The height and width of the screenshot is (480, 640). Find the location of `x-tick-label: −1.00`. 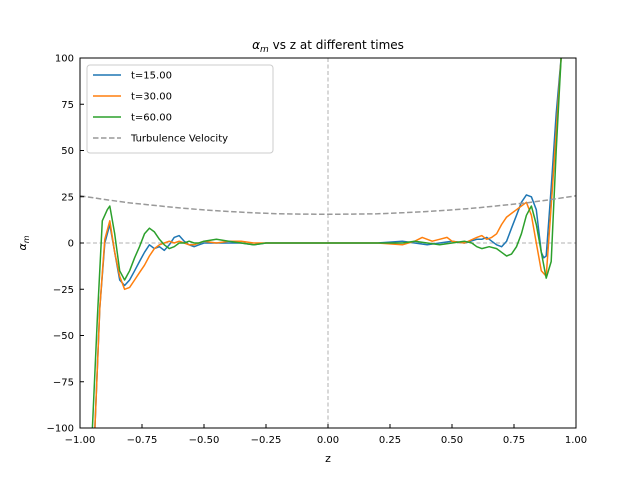

x-tick-label: −1.00 is located at coordinates (80, 440).